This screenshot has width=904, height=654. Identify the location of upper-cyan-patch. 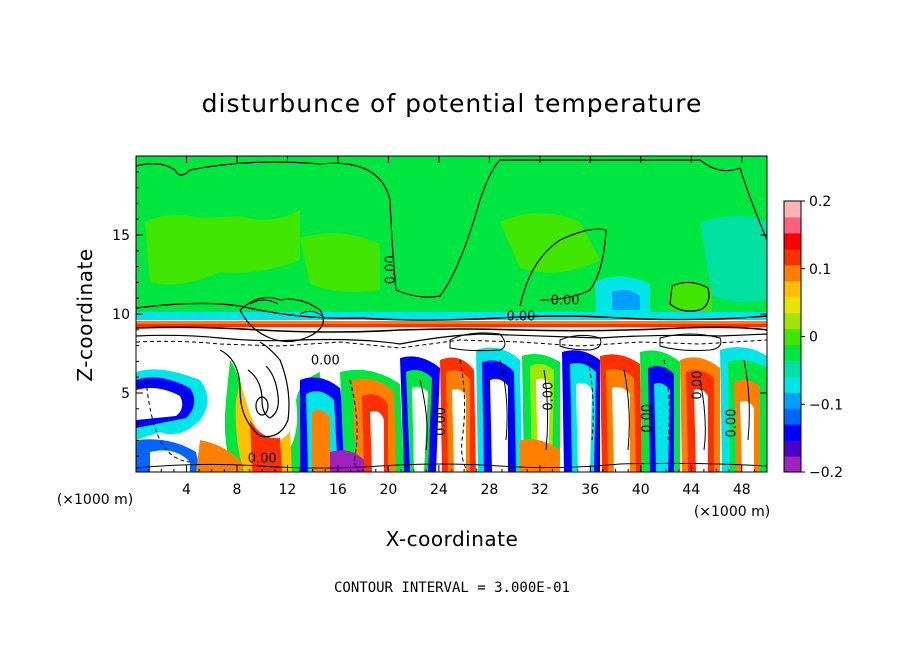
(626, 299).